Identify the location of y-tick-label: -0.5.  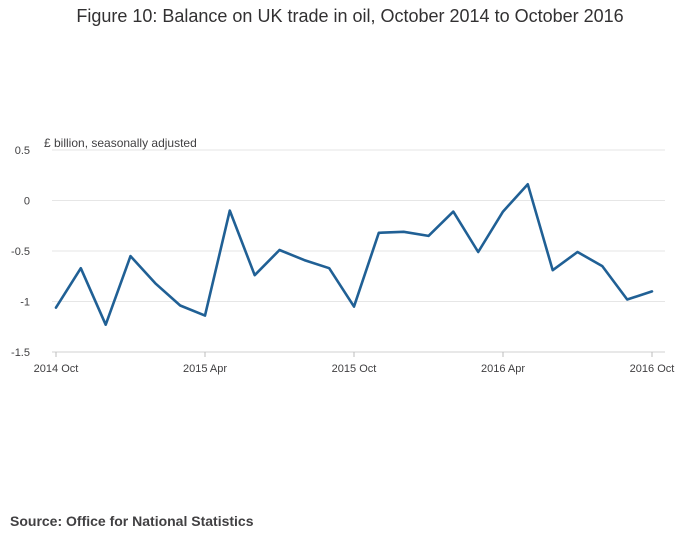
(20, 252).